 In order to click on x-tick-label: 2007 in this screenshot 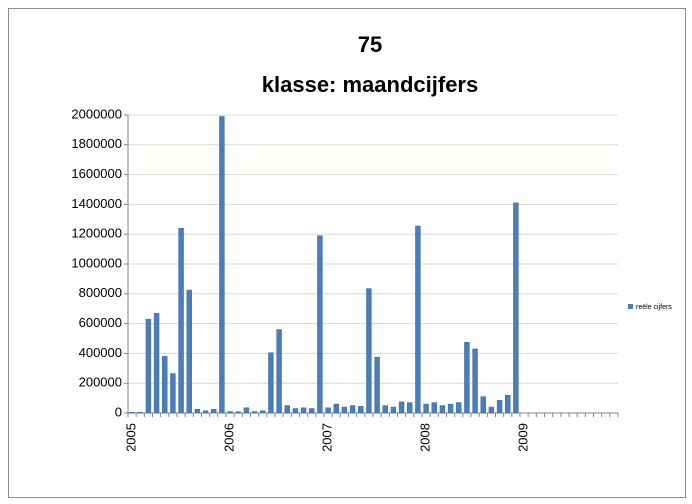, I will do `click(327, 437)`.